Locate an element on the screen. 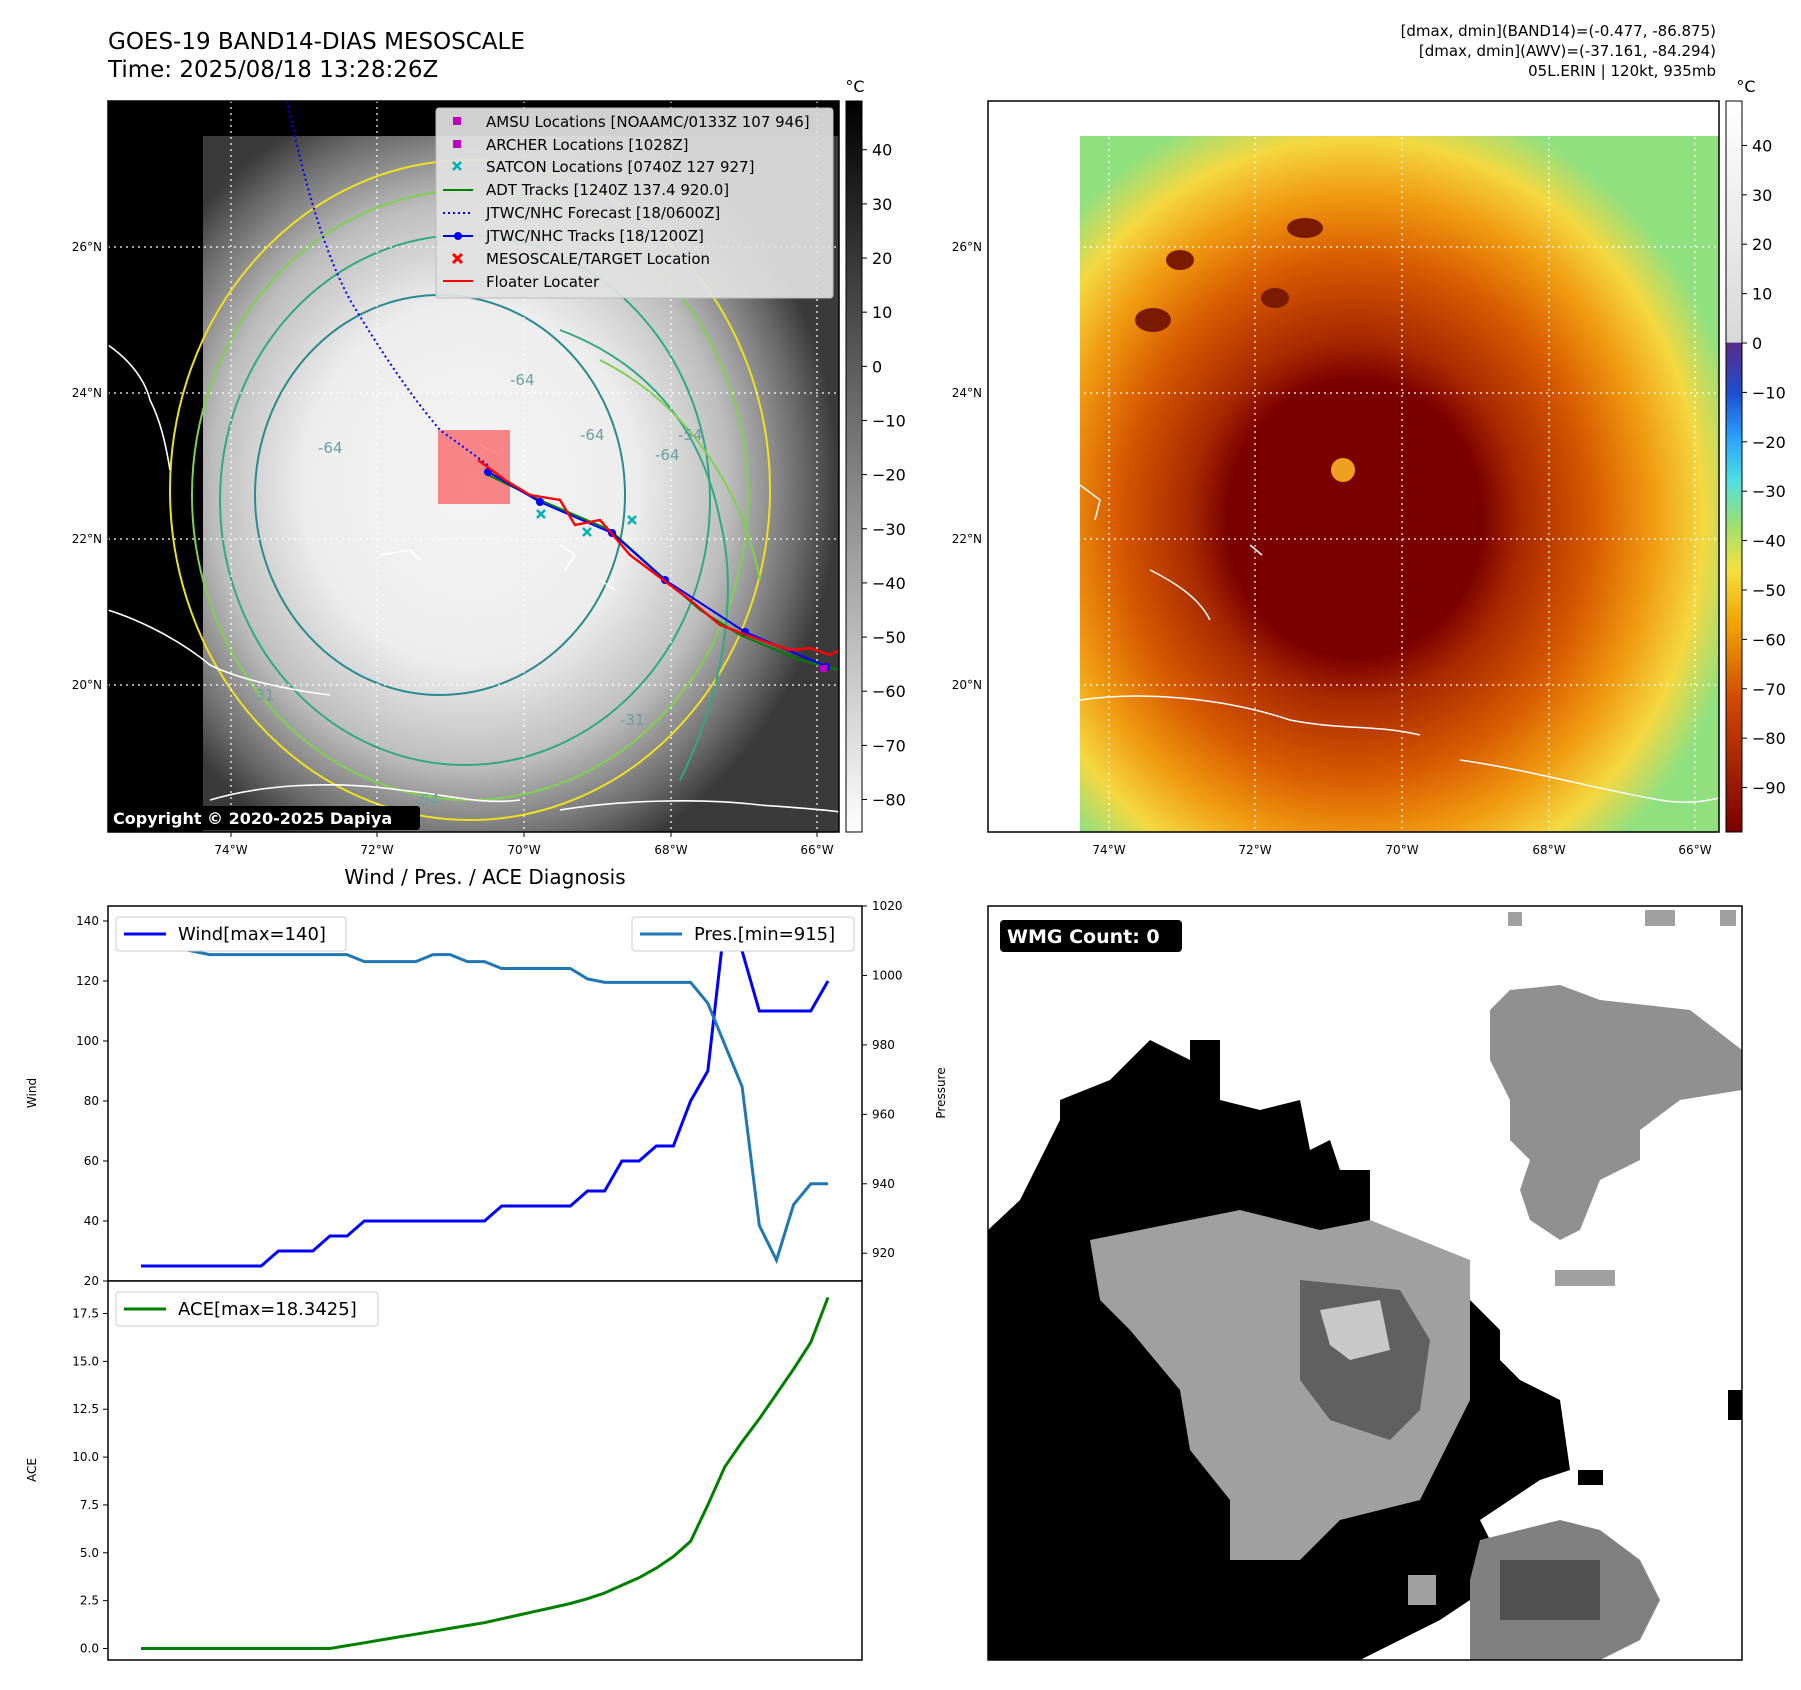 The width and height of the screenshot is (1801, 1690). diagnosis-title: Wind / Pres. / ACE Diagnosis is located at coordinates (484, 877).